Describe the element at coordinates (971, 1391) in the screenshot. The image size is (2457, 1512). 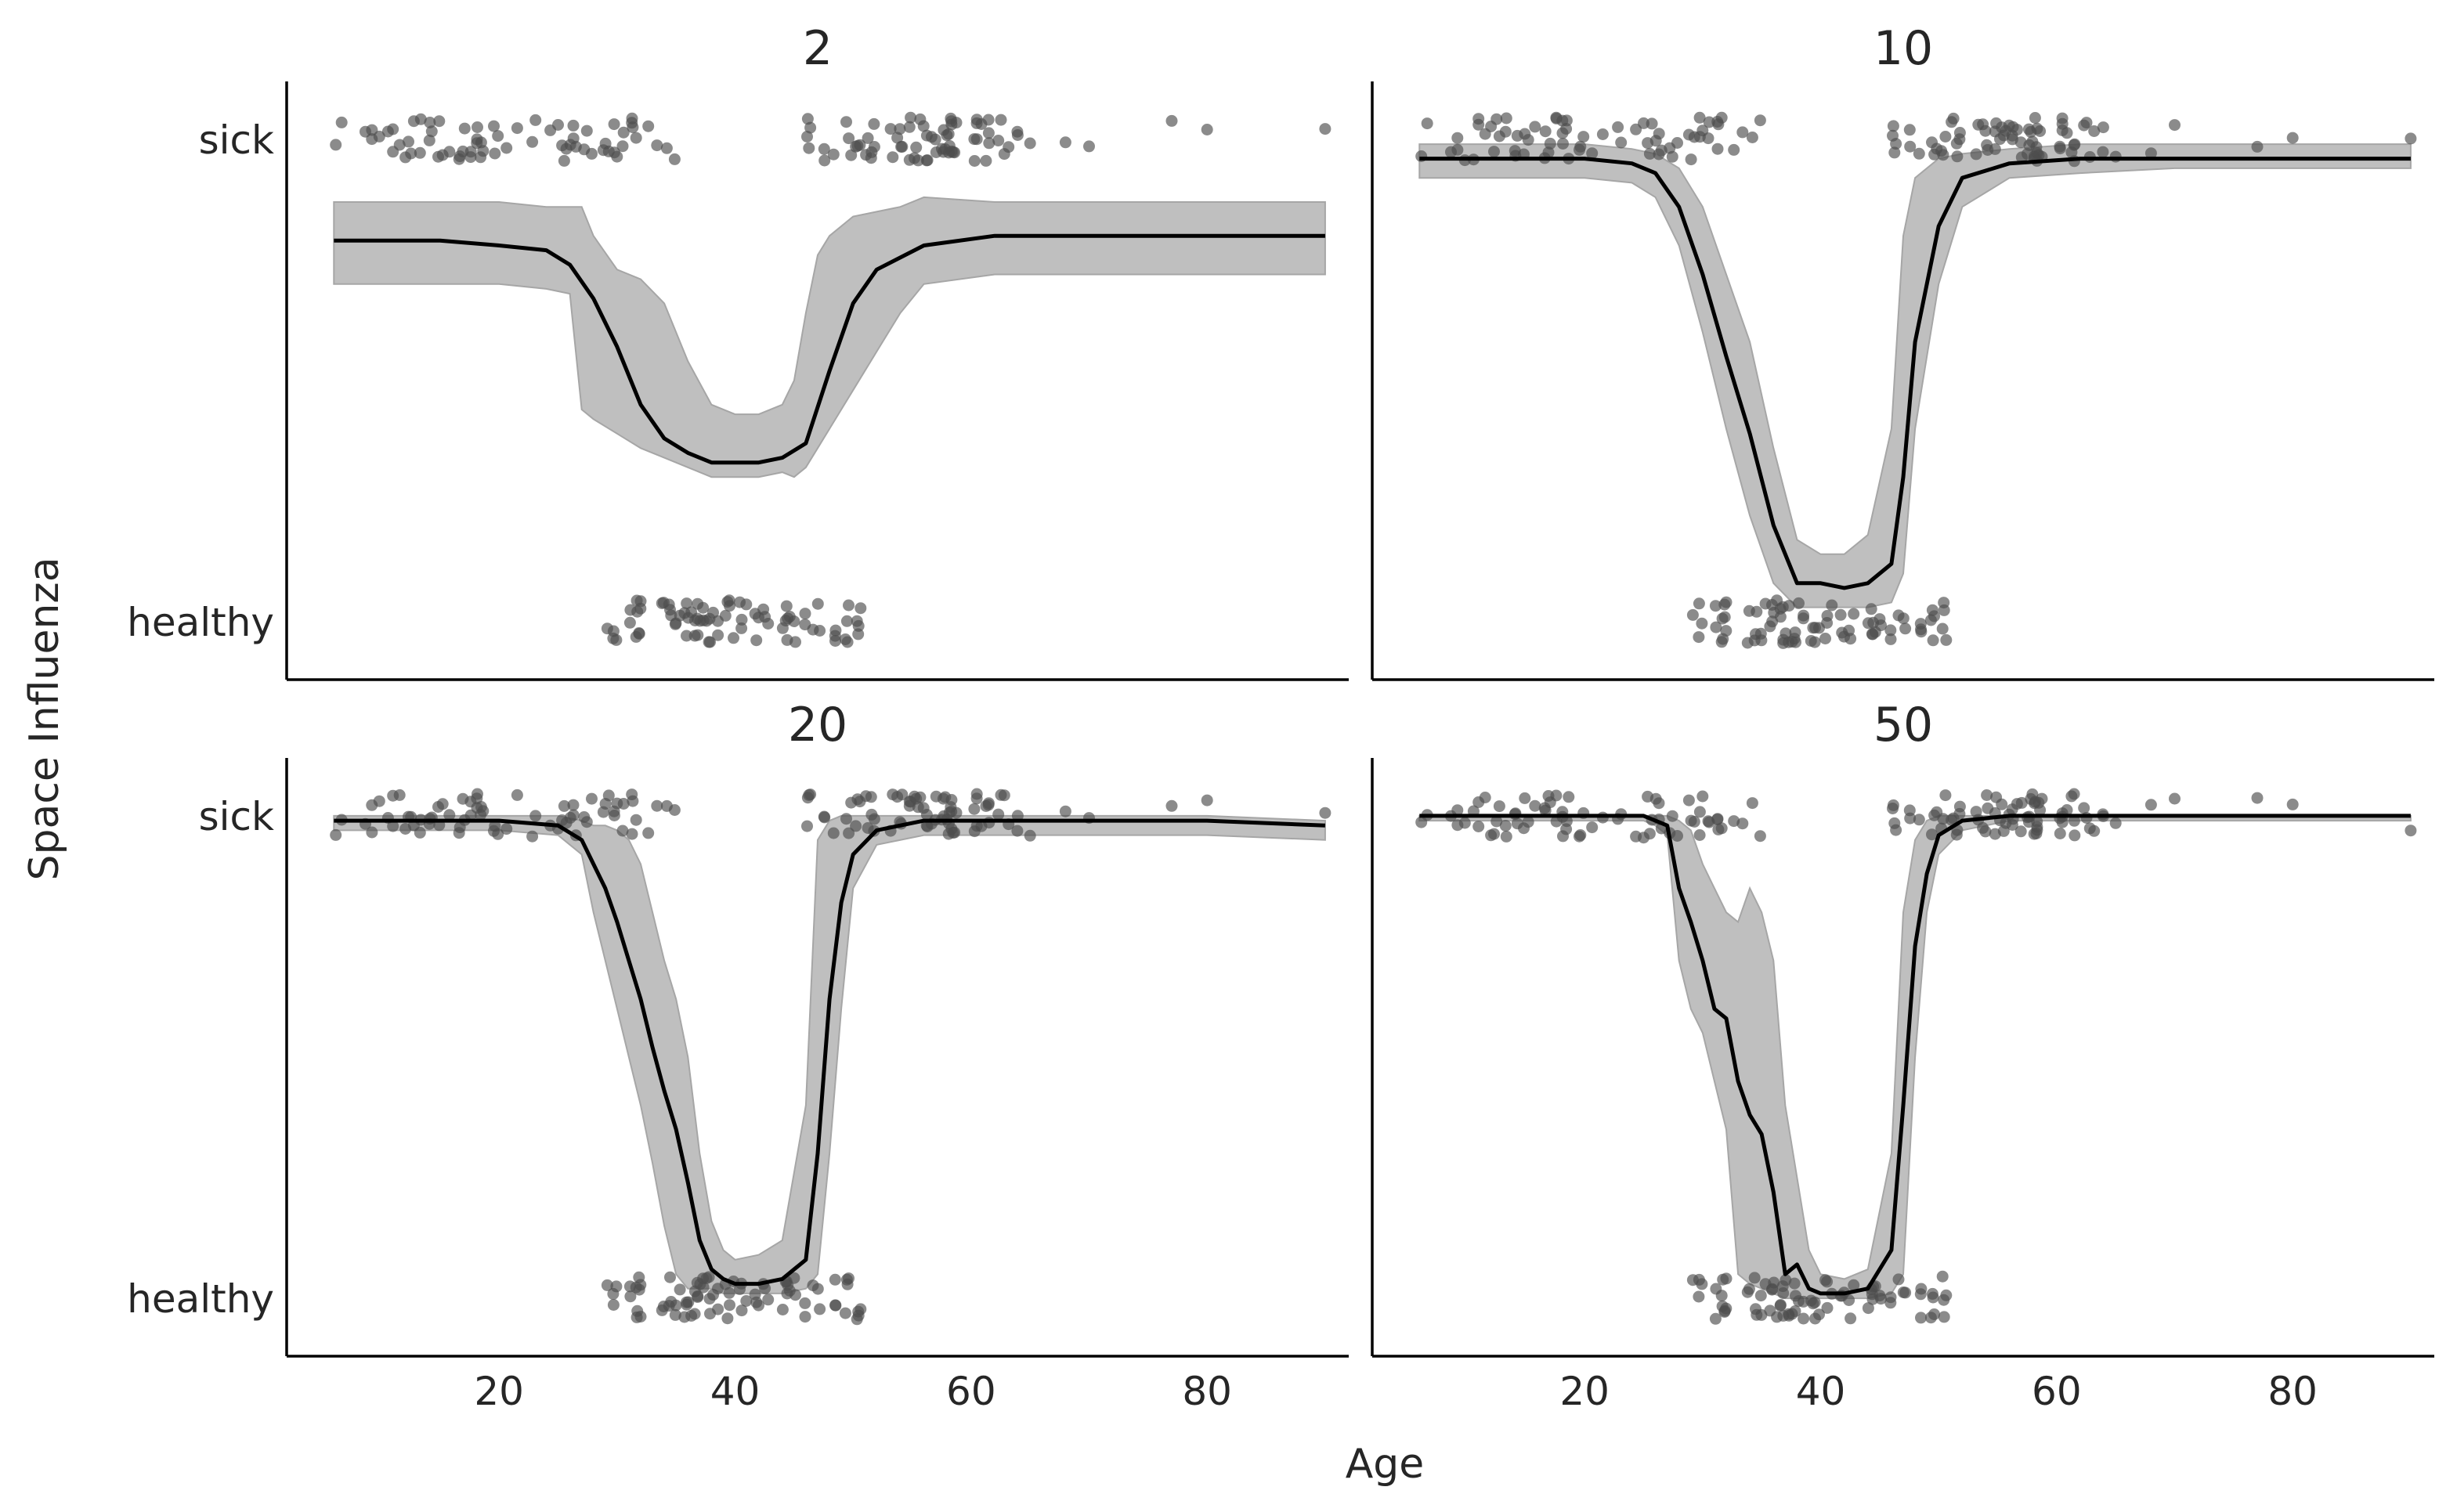
I see `x-tick-label: 60` at that location.